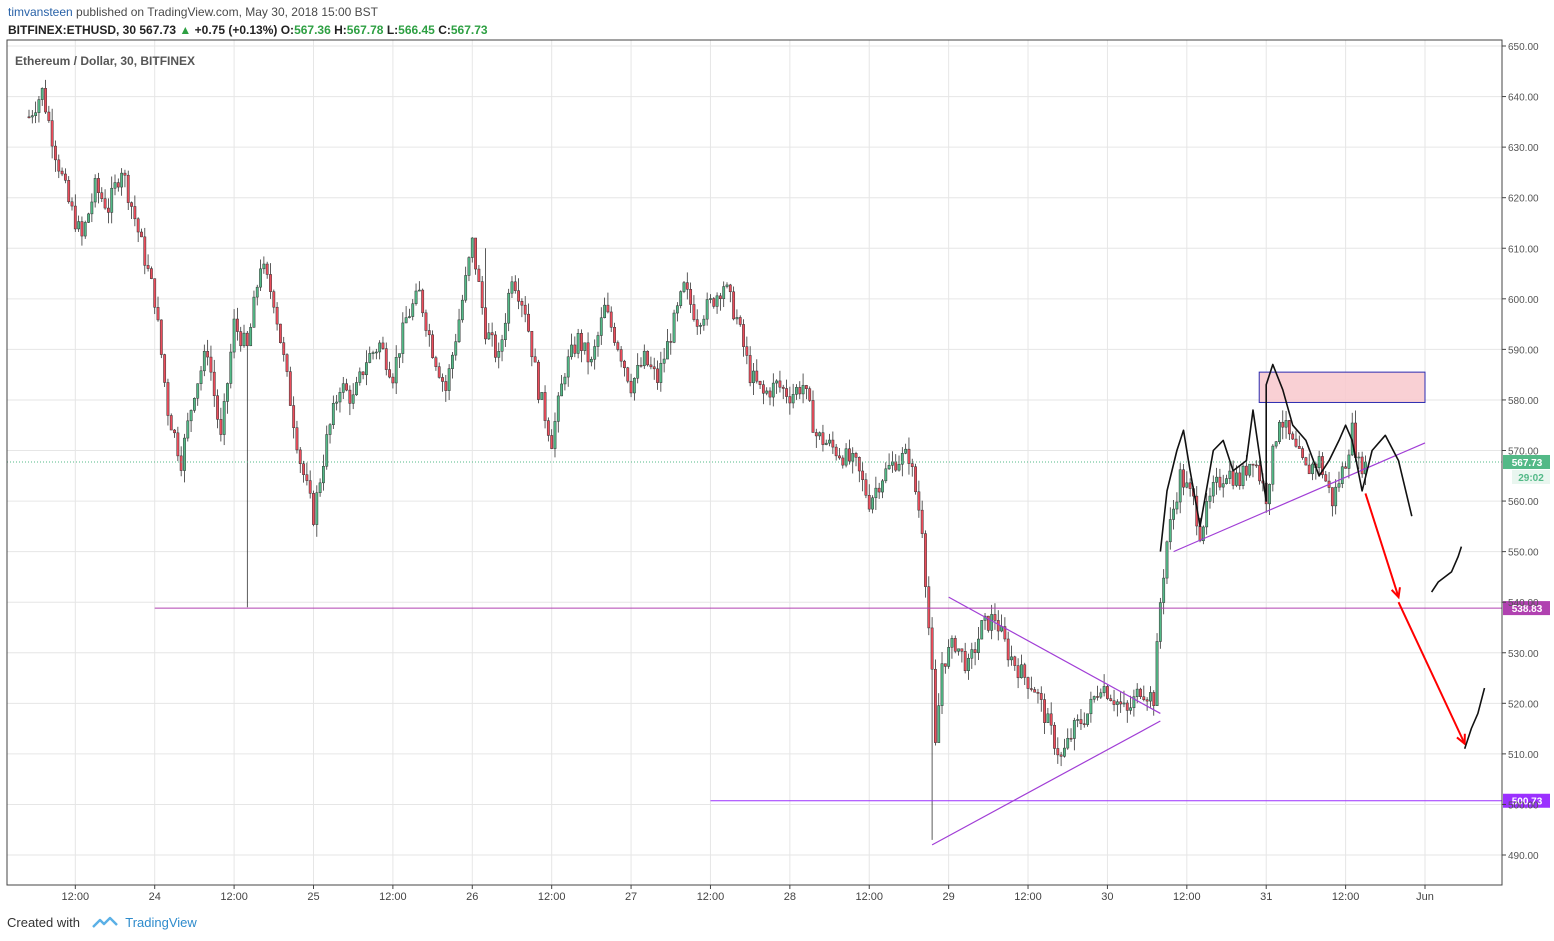 Image resolution: width=1554 pixels, height=941 pixels. I want to click on support-label: 500.73, so click(1527, 802).